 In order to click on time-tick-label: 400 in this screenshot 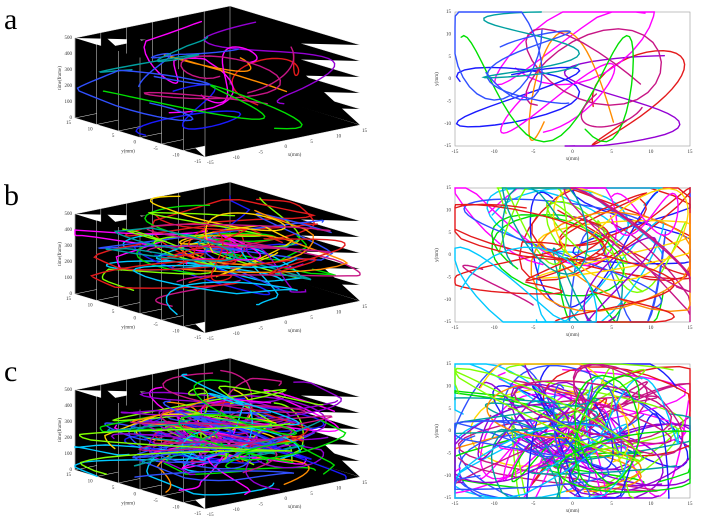, I will do `click(69, 230)`.